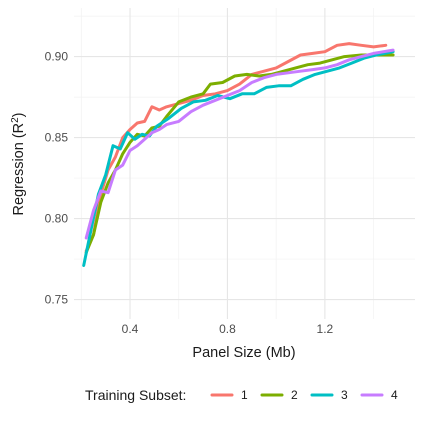 The height and width of the screenshot is (423, 423). What do you see at coordinates (130, 329) in the screenshot?
I see `x-tick-label: 0.4` at bounding box center [130, 329].